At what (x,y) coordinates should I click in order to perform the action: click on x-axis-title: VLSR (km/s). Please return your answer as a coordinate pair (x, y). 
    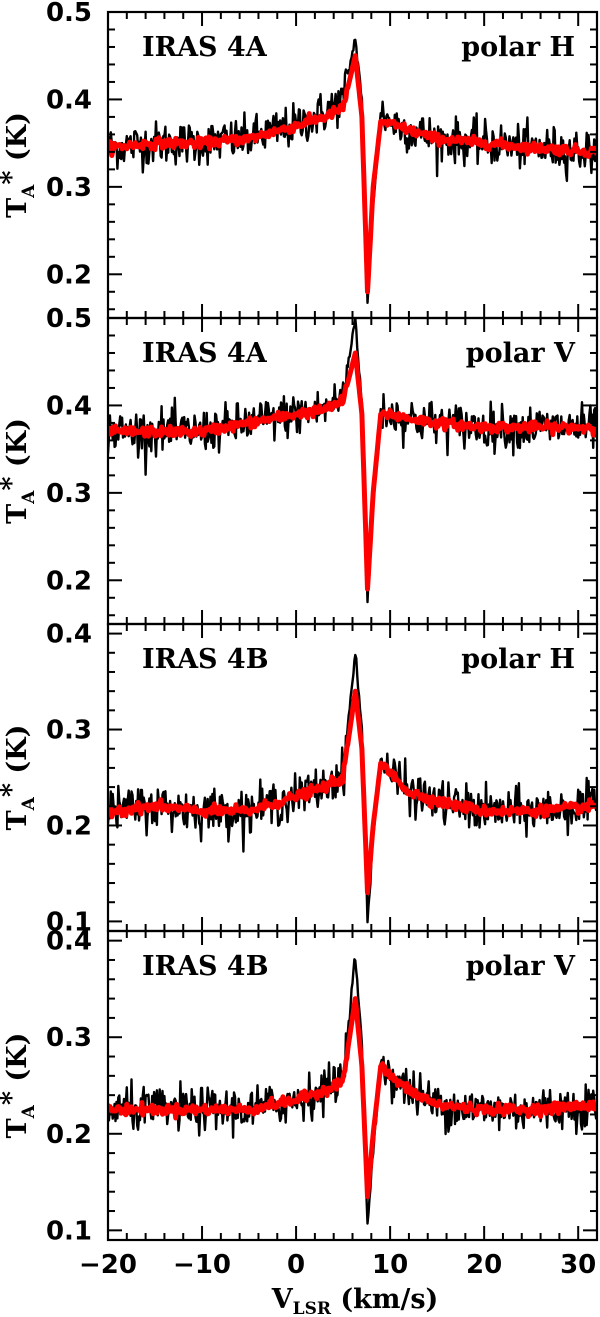
    Looking at the image, I should click on (355, 1300).